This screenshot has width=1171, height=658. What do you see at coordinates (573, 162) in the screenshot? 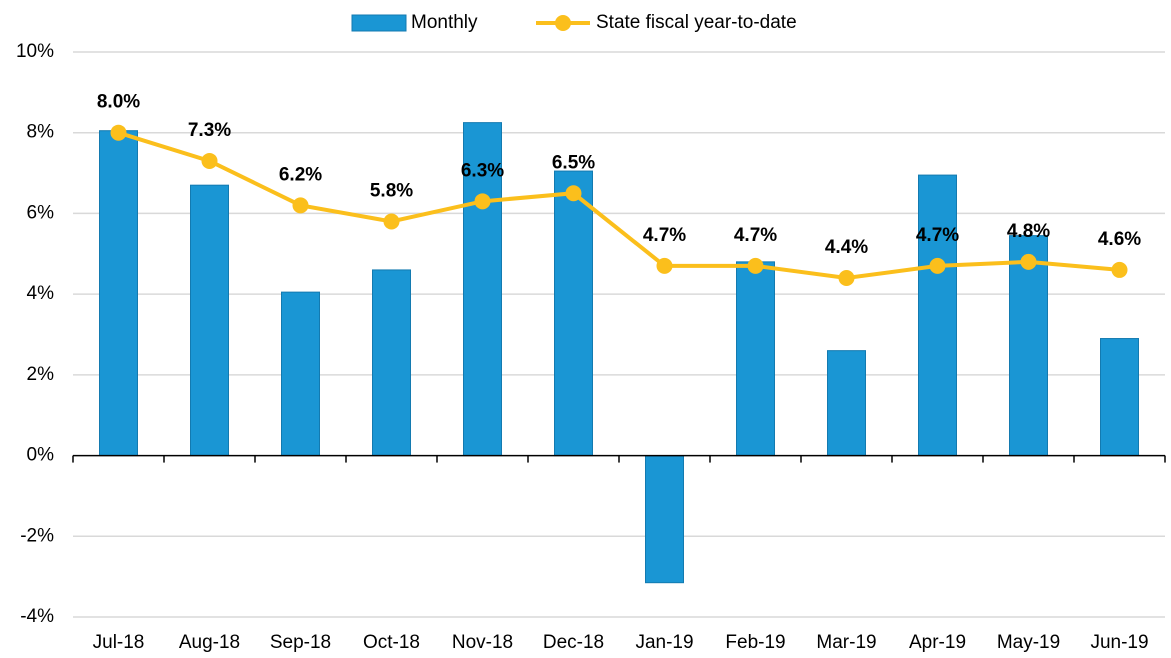
I see `data-label: 6.5%` at bounding box center [573, 162].